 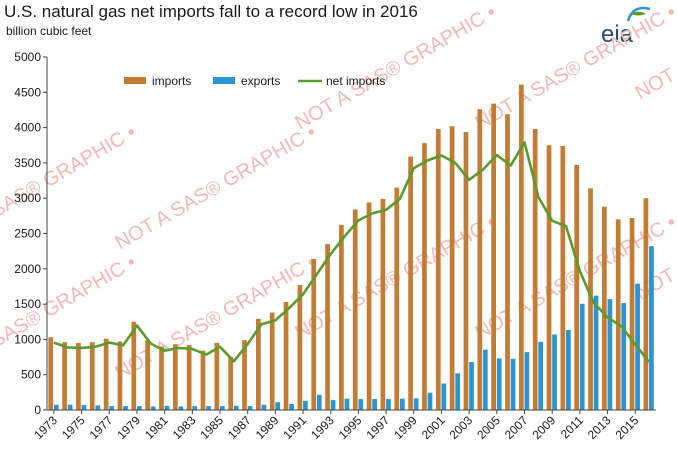 I want to click on x-tick-label: 1999, so click(x=405, y=427).